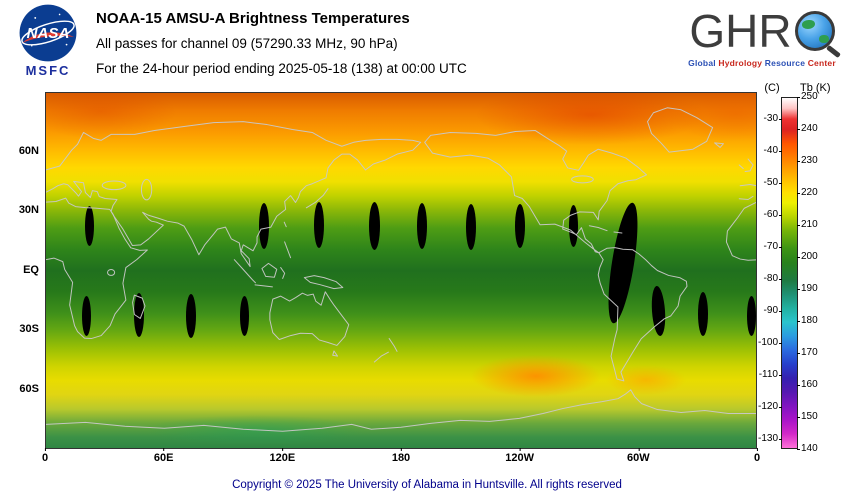 This screenshot has width=854, height=502. I want to click on ghrc-wordmark: GHR, so click(762, 32).